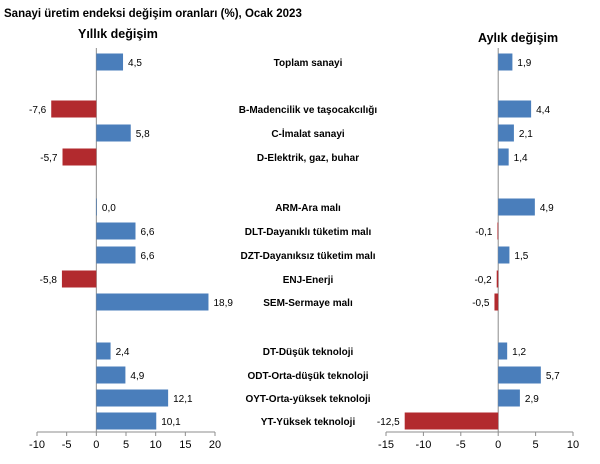 This screenshot has height=464, width=600. Describe the element at coordinates (519, 352) in the screenshot. I see `data-label: 1,2` at that location.